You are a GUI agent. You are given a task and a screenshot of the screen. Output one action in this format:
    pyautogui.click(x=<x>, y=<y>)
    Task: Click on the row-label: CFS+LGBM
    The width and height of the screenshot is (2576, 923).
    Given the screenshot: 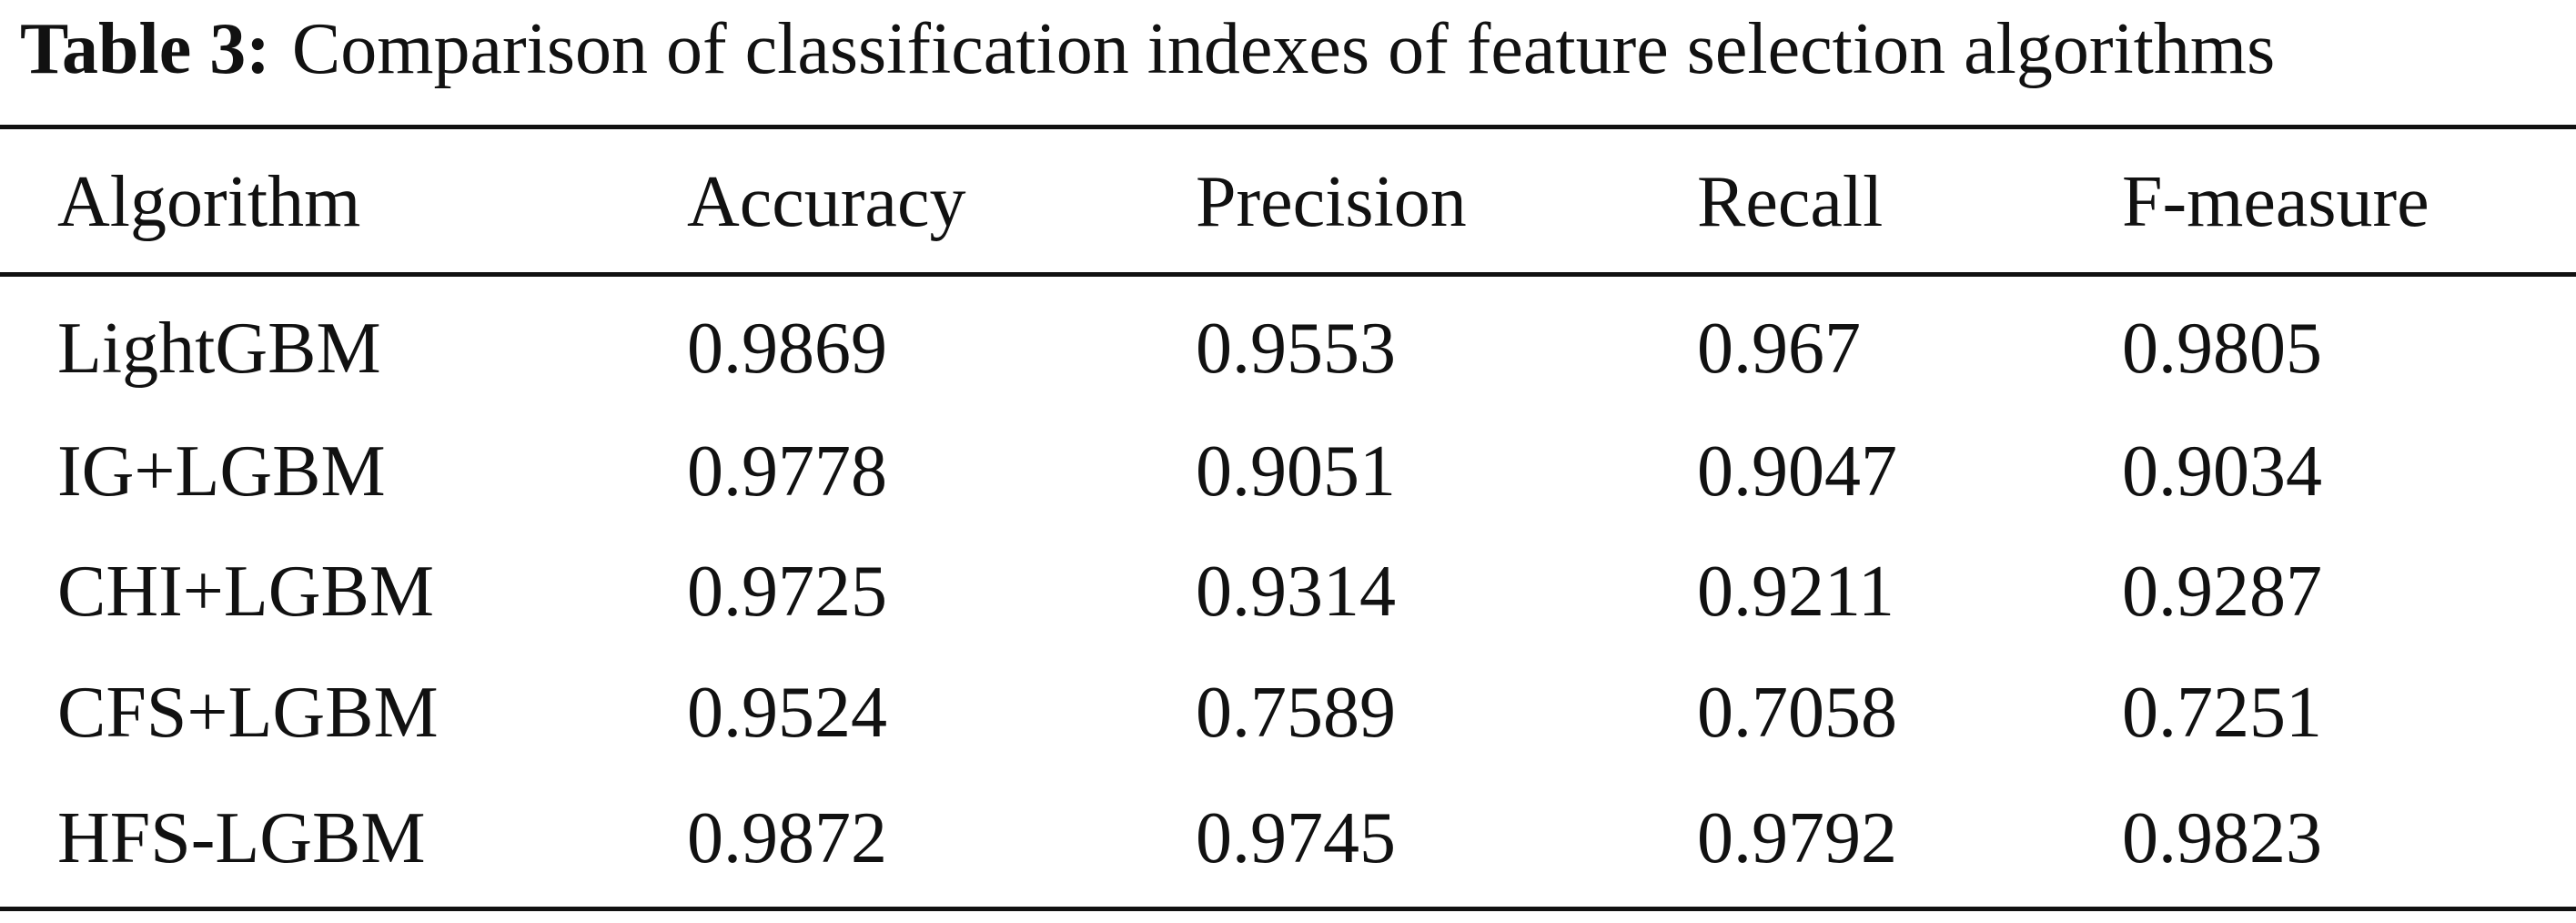 What is the action you would take?
    pyautogui.click(x=248, y=713)
    